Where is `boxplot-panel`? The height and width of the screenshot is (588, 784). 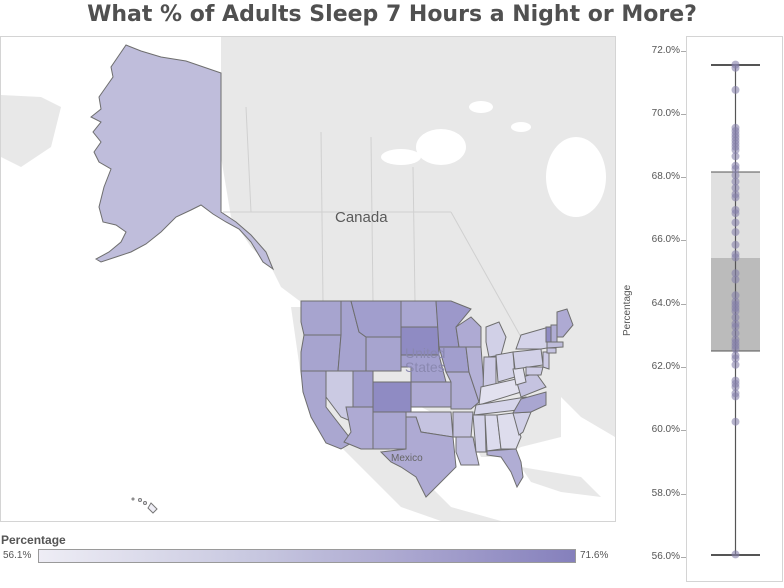 boxplot-panel is located at coordinates (734, 309).